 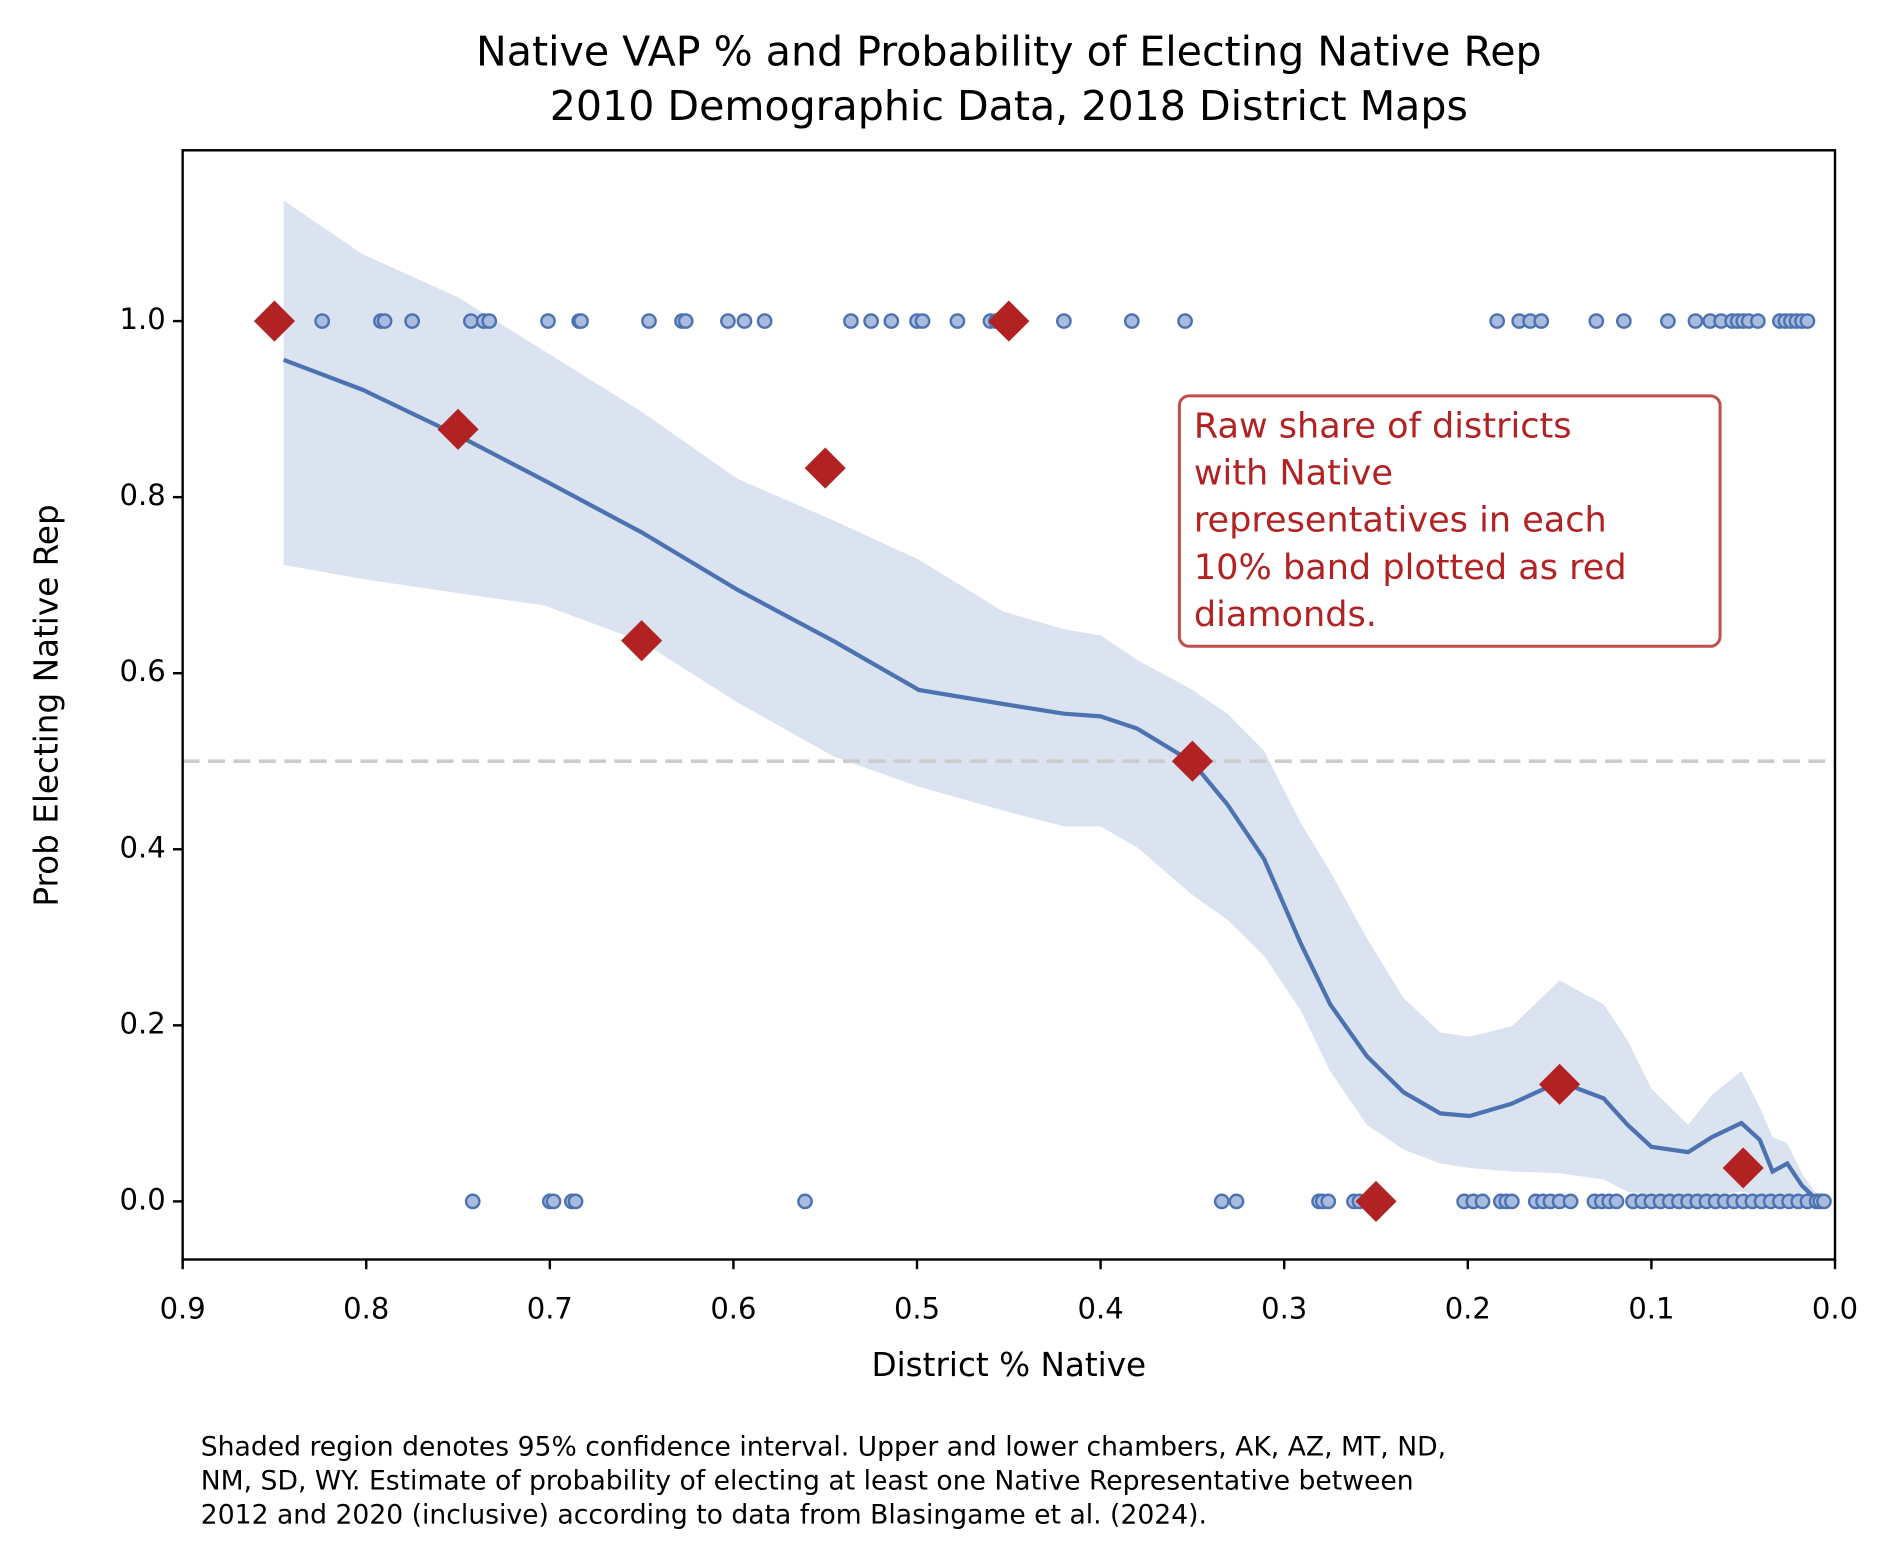 I want to click on x-tick-label: 0.3, so click(x=1284, y=1308).